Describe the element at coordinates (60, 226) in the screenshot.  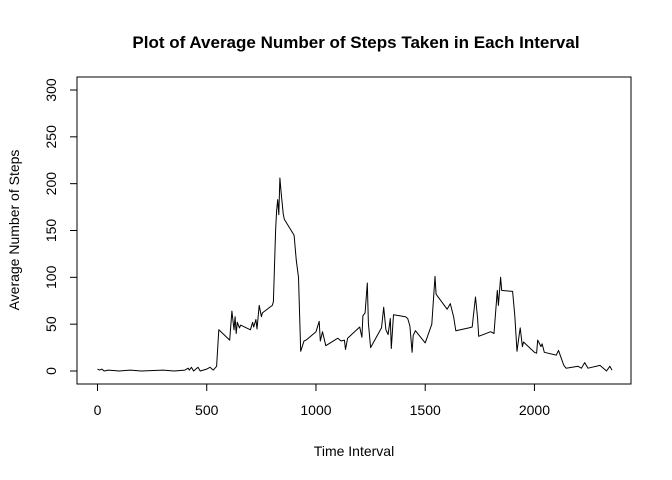
I see `y-axis: 0 50 100 150 200 250 300` at that location.